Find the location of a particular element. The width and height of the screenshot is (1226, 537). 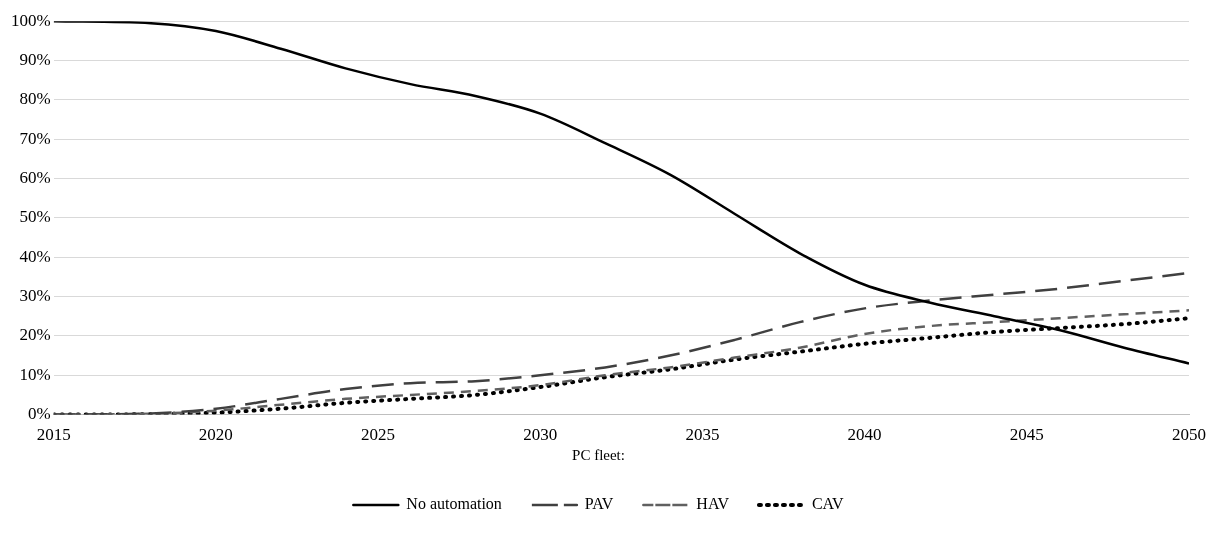

x-tick-label: 2035 is located at coordinates (702, 435).